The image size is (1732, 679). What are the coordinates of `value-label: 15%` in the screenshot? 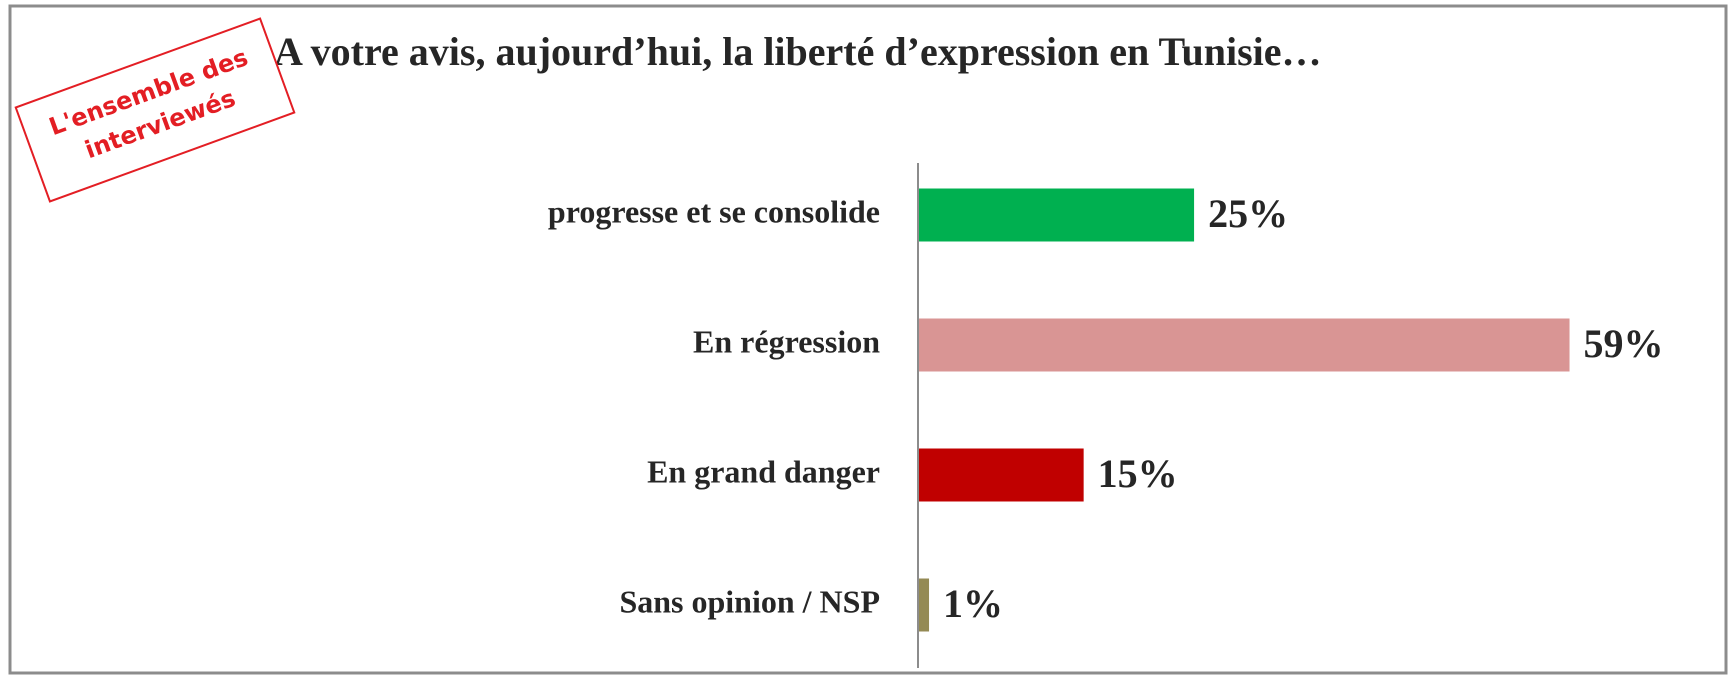 It's located at (1138, 473).